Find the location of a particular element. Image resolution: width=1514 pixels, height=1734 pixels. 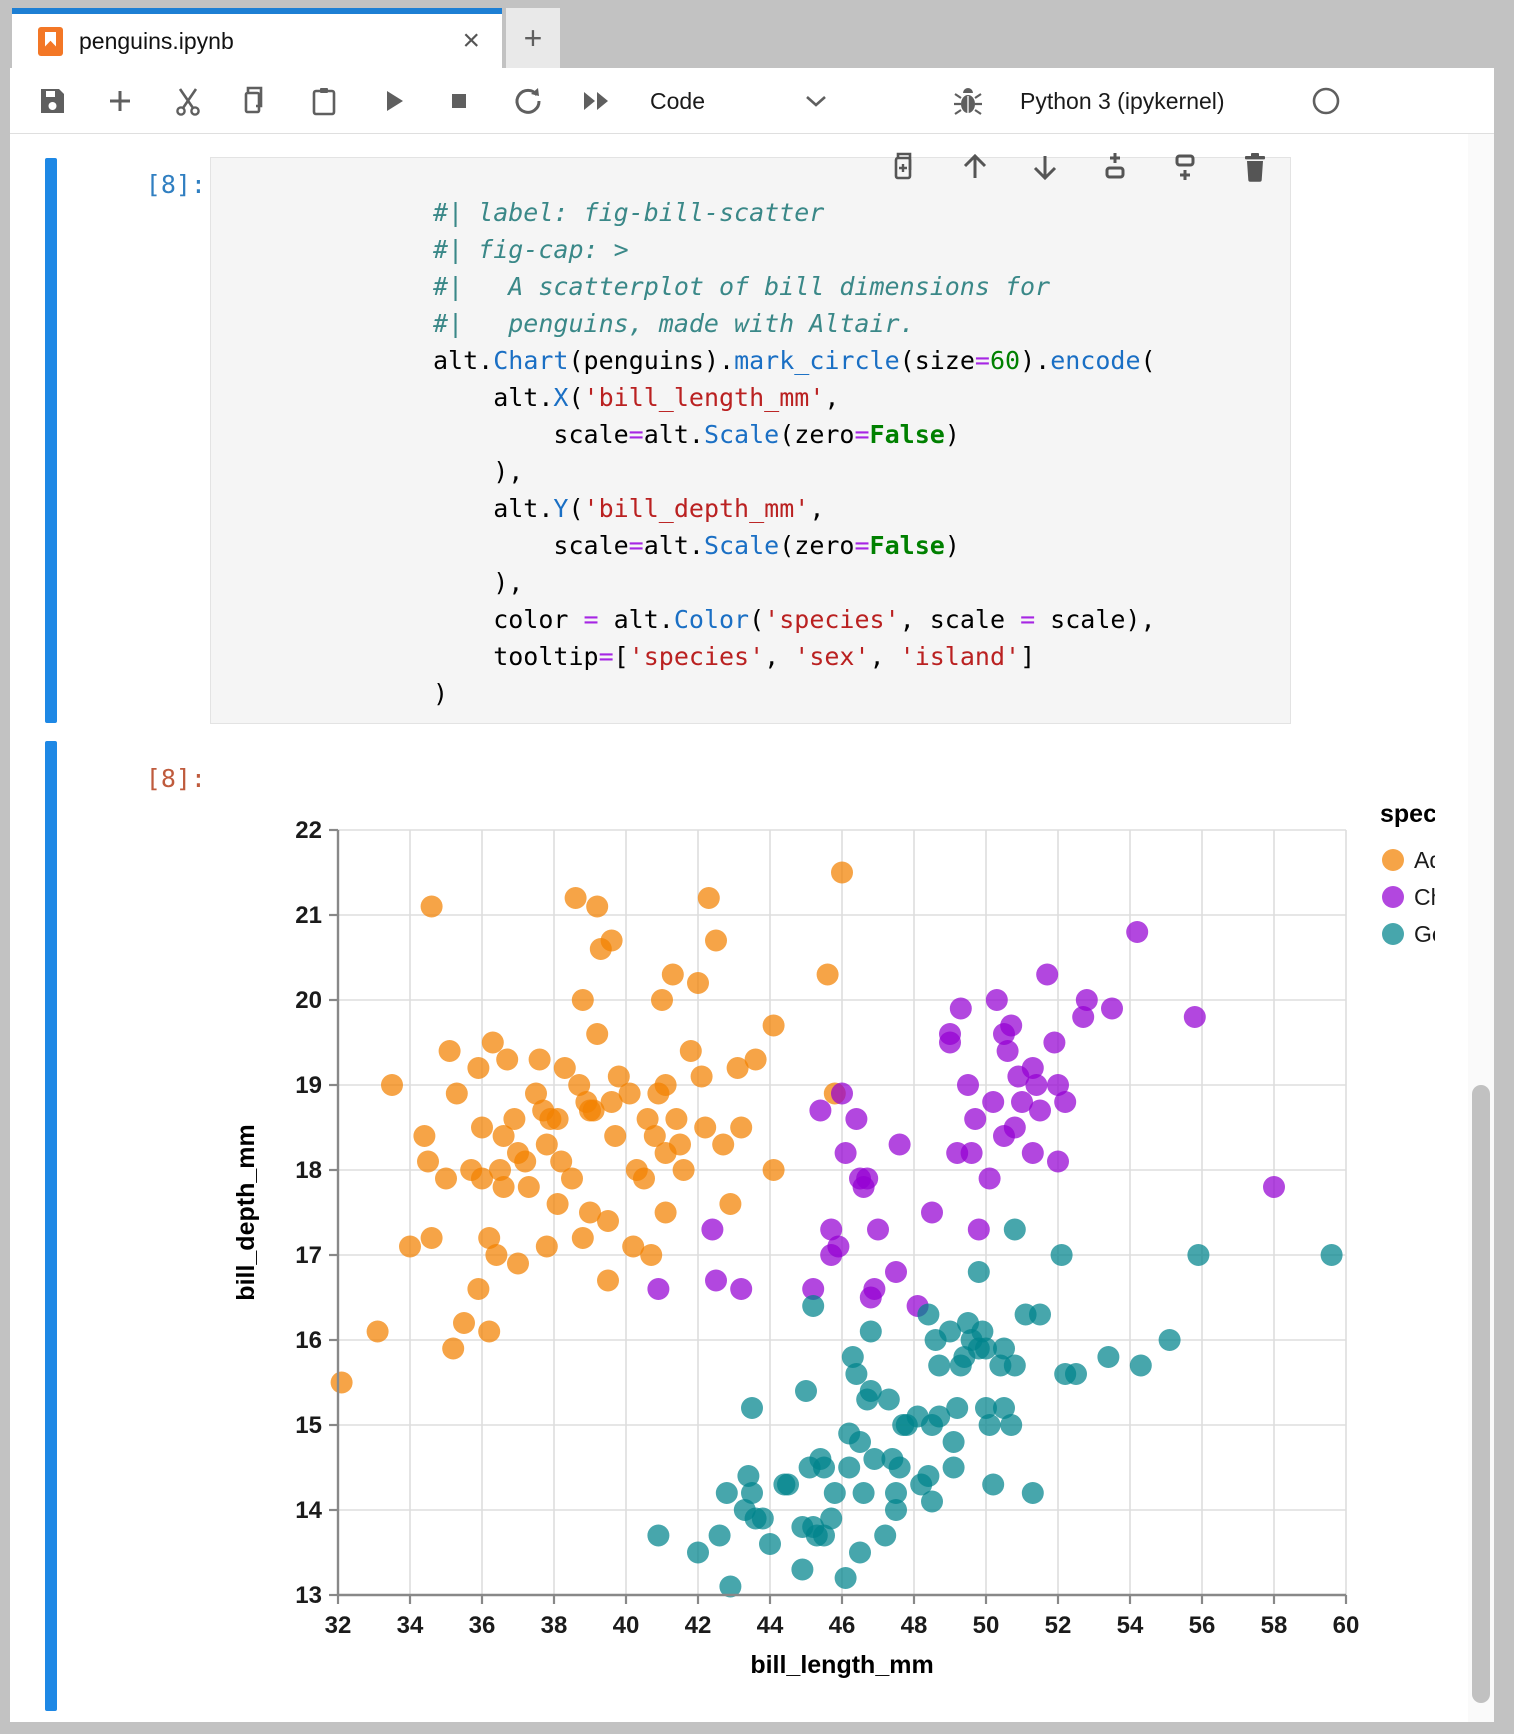

scissors-icon is located at coordinates (188, 102).